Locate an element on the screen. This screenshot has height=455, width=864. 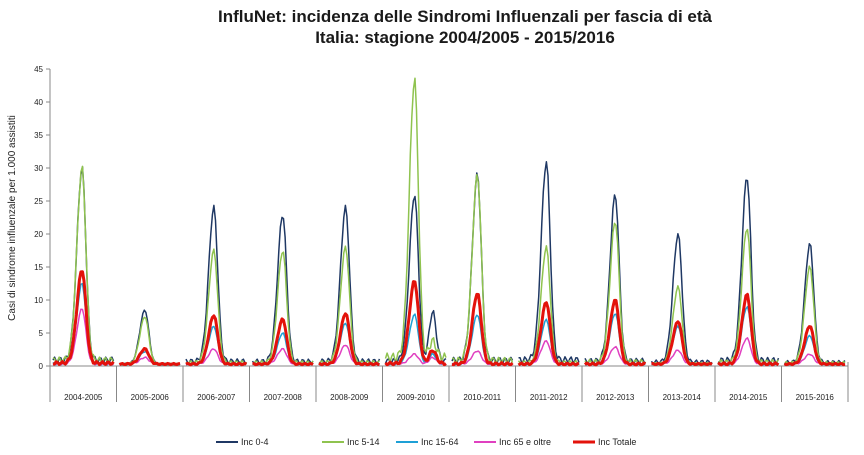
y-tick-label: 10 is located at coordinates (38, 300).